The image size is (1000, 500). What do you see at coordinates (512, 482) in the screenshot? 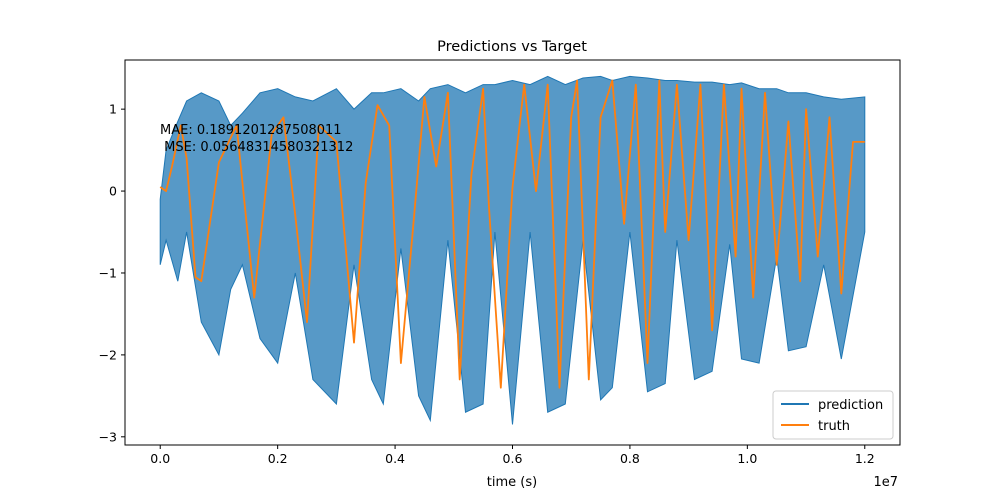
I see `x-axis-label: time (s)` at bounding box center [512, 482].